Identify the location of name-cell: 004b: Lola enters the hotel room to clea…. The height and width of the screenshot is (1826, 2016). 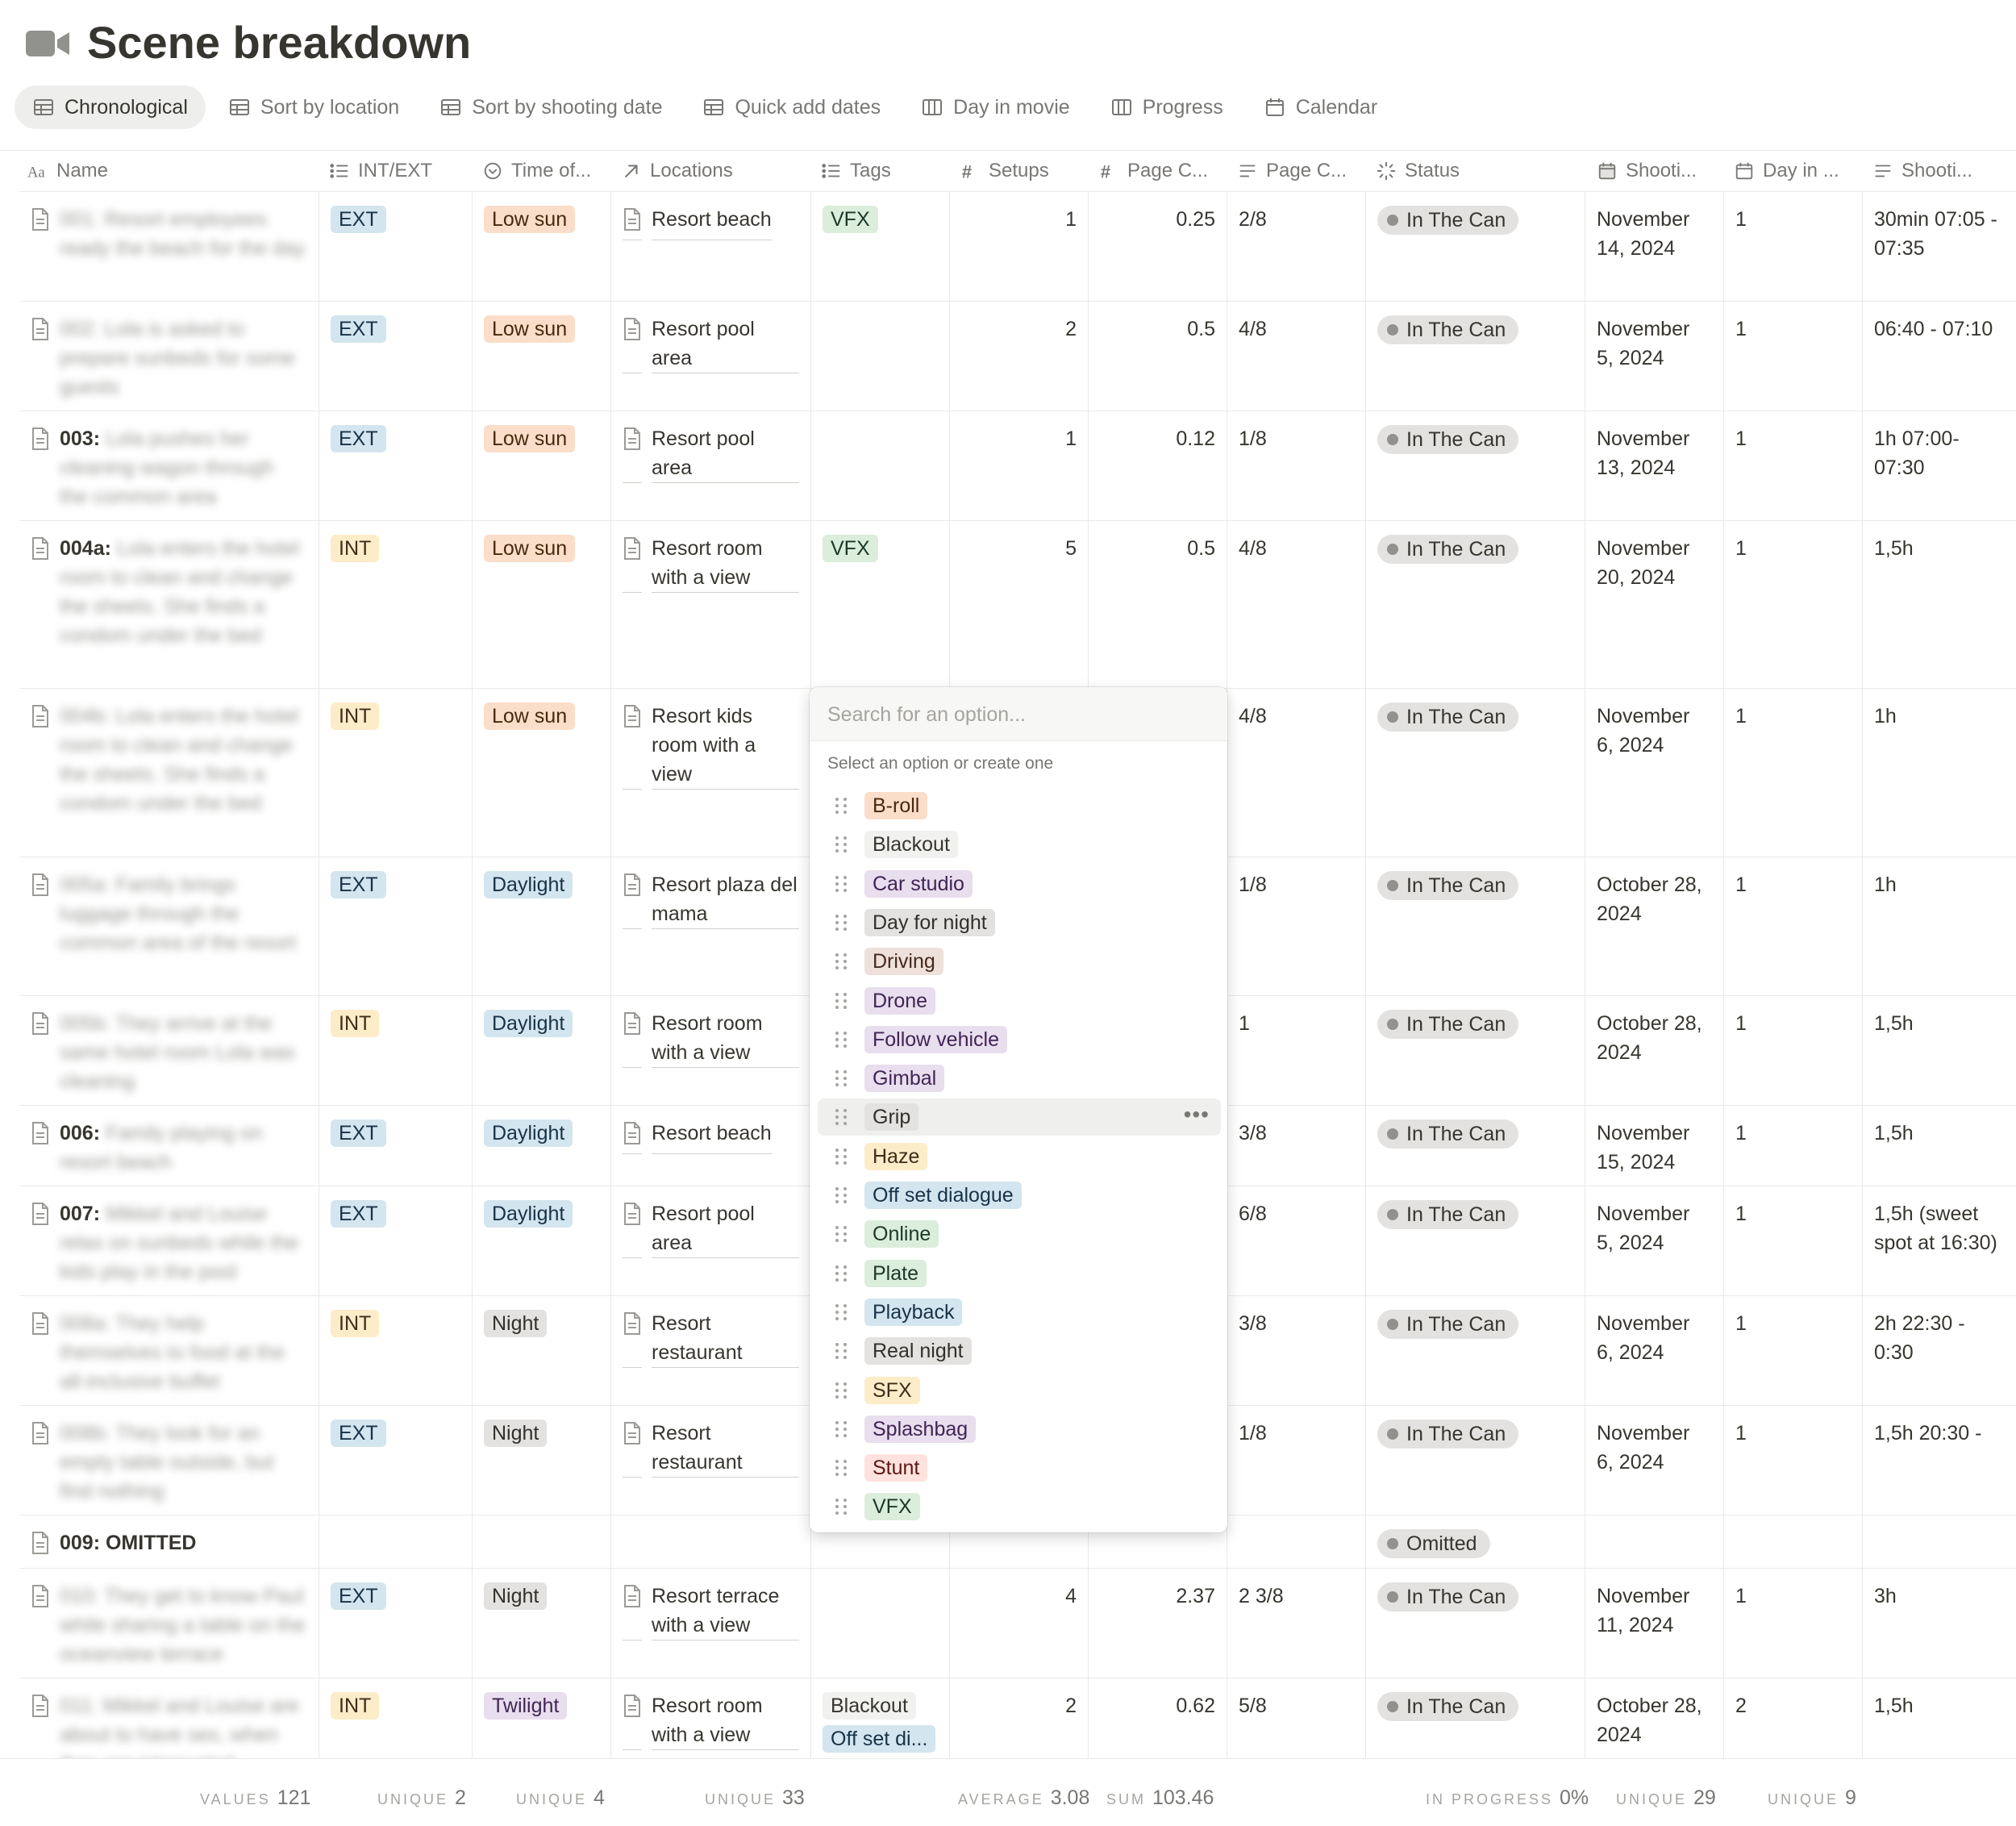
(169, 773).